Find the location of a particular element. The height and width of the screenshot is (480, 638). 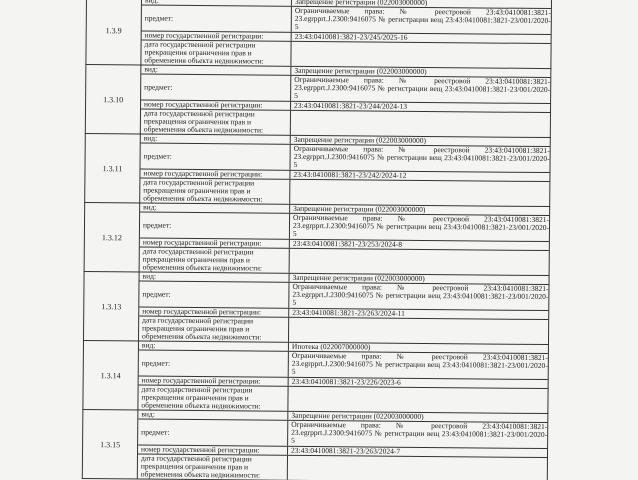

entry-number: 1.3.14 is located at coordinates (111, 375).